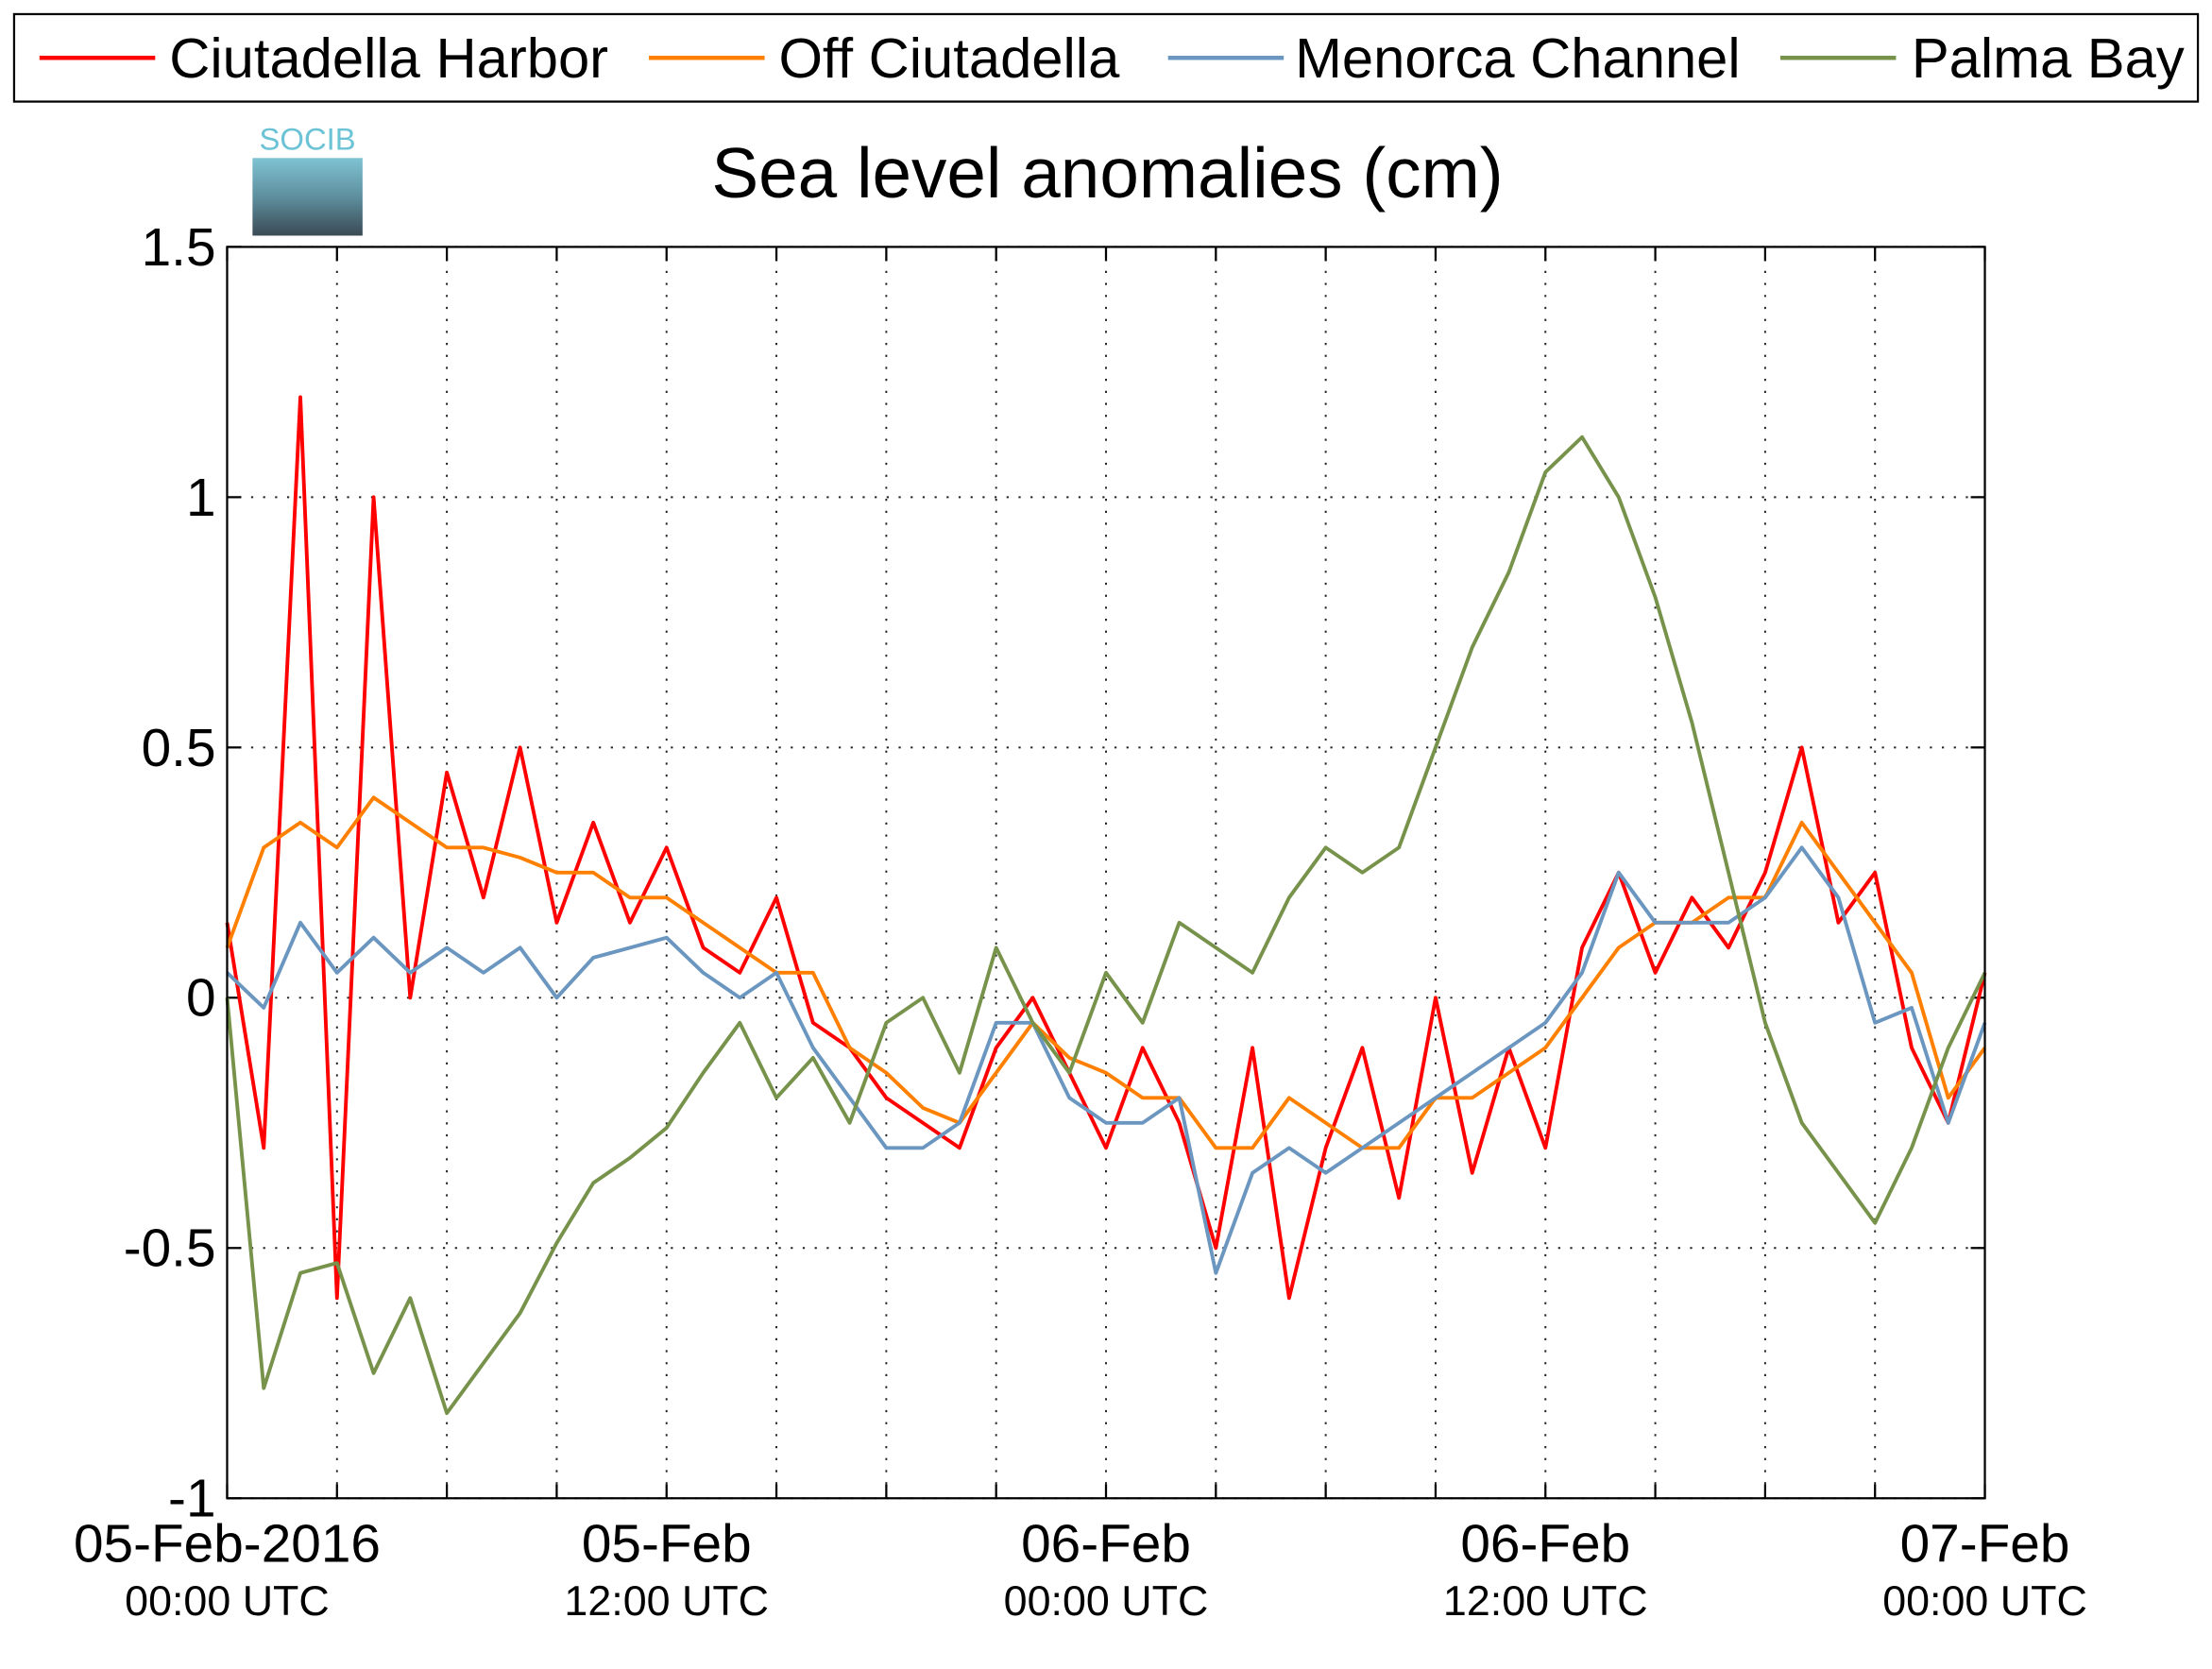  Describe the element at coordinates (949, 58) in the screenshot. I see `legend-label: Off Ciutadella` at that location.